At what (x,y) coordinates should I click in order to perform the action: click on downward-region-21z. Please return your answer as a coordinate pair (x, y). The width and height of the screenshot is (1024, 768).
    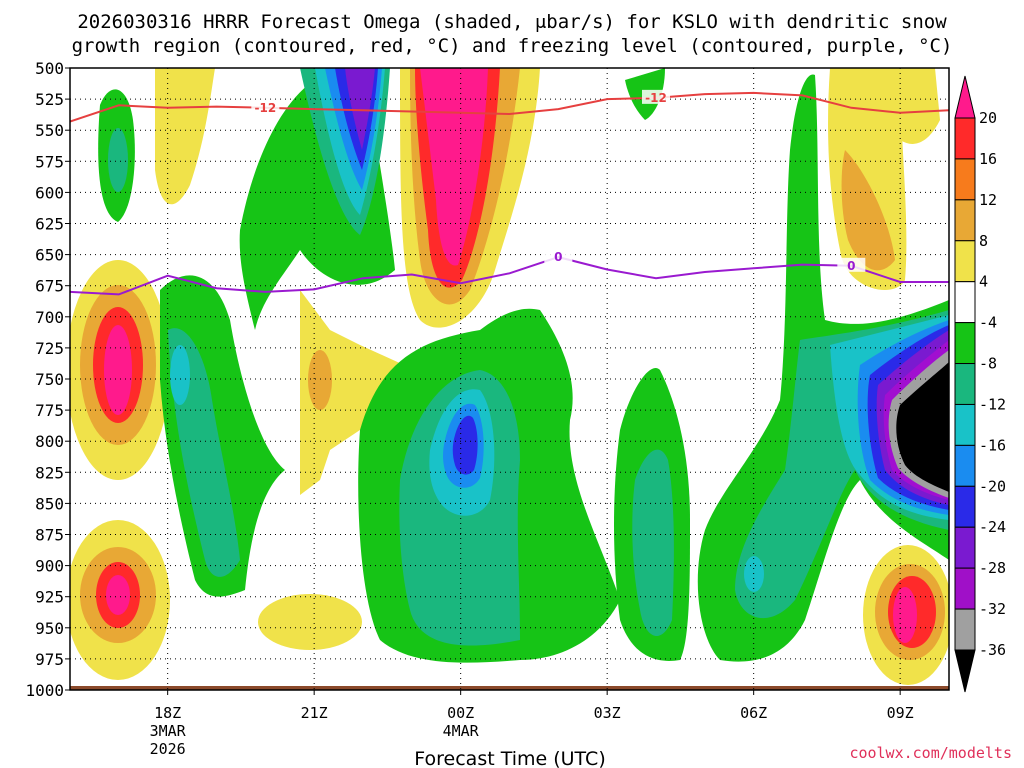
    Looking at the image, I should click on (357, 392).